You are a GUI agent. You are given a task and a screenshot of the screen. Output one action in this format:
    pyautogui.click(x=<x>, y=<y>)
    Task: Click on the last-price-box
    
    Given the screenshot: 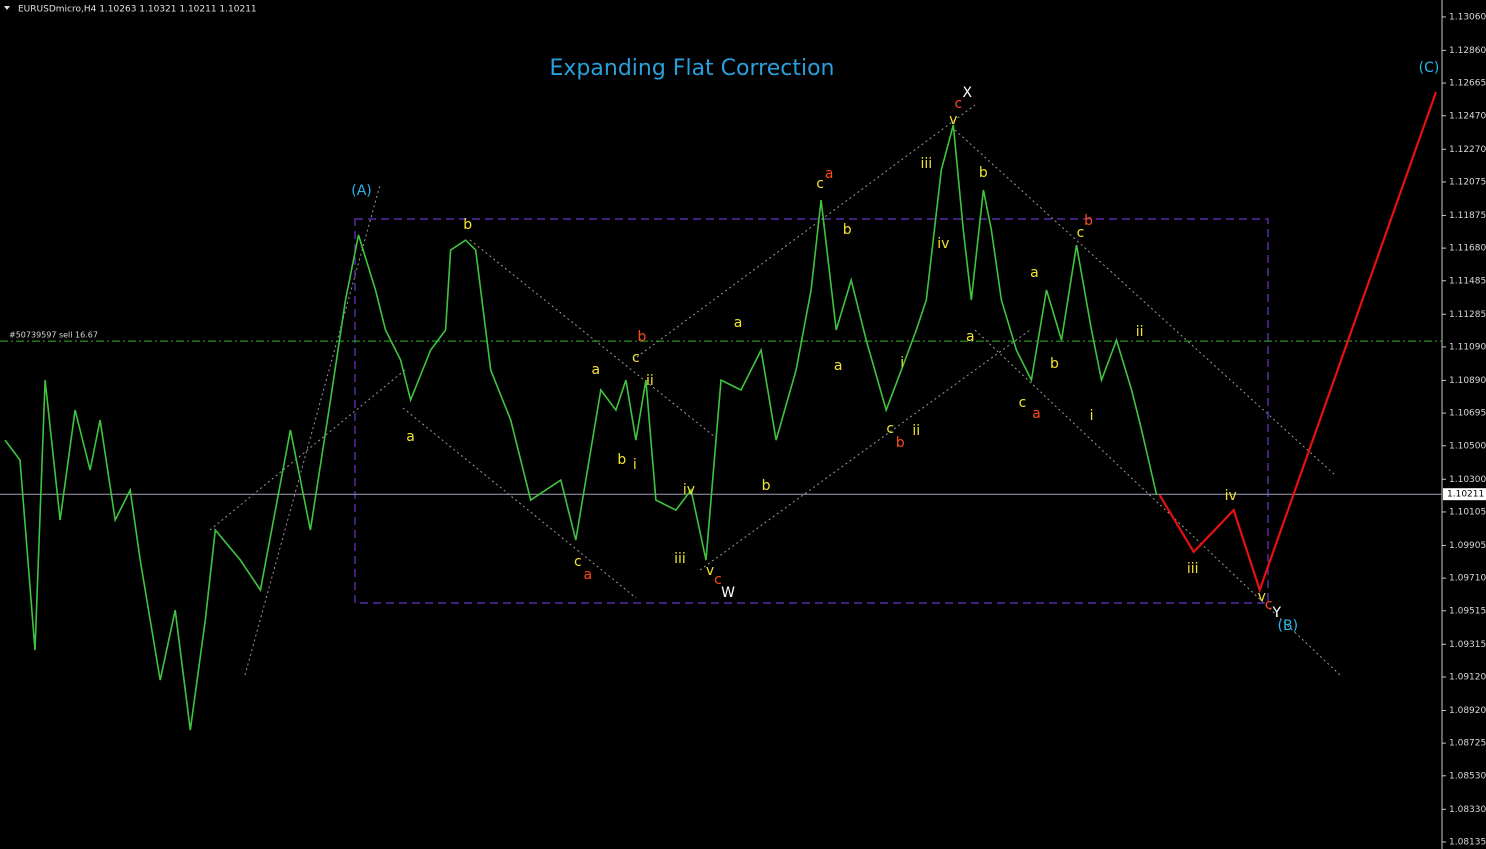 What is the action you would take?
    pyautogui.click(x=1464, y=494)
    